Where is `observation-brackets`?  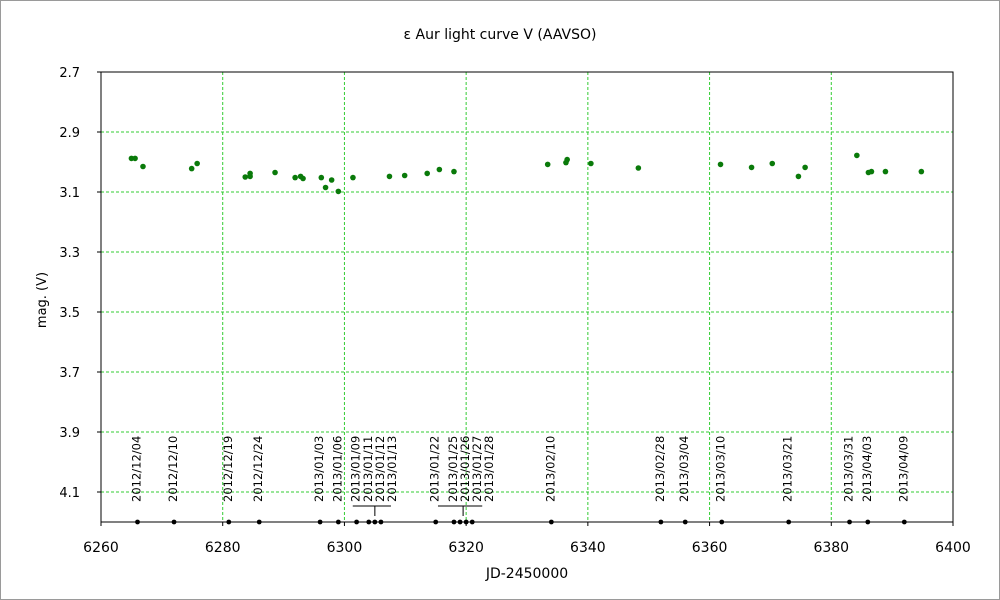 observation-brackets is located at coordinates (417, 510).